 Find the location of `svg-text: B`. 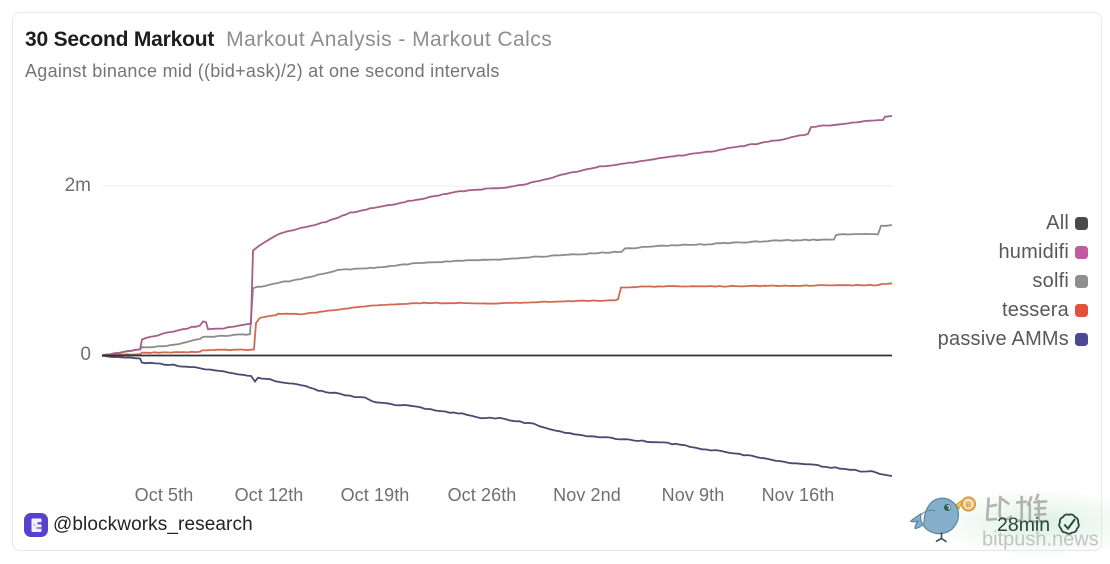

svg-text: B is located at coordinates (969, 504).